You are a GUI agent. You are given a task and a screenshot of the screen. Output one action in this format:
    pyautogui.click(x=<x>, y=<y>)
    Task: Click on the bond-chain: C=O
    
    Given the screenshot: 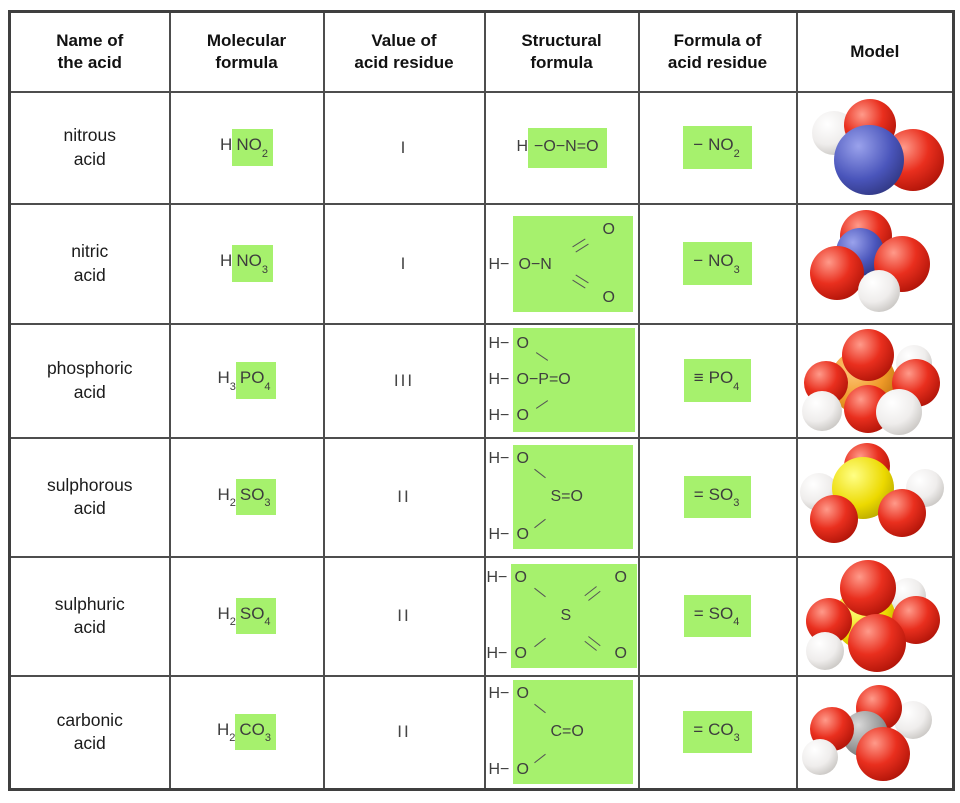 What is the action you would take?
    pyautogui.click(x=567, y=732)
    